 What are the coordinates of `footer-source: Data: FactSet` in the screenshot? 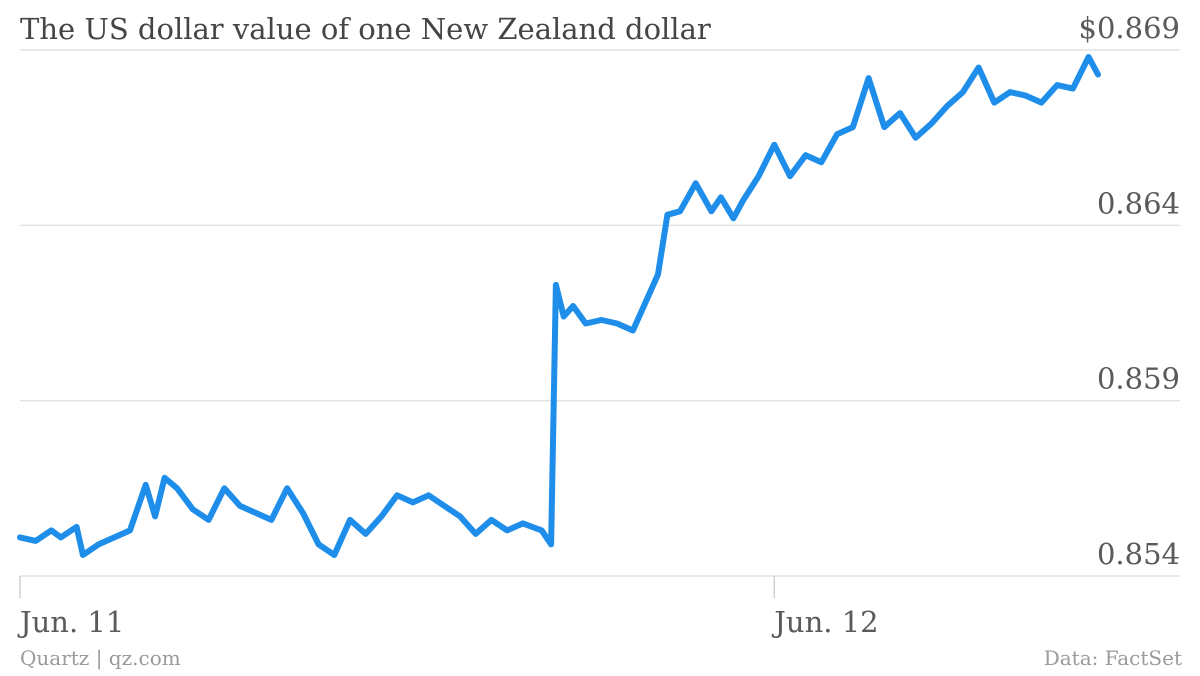 It's located at (1112, 658).